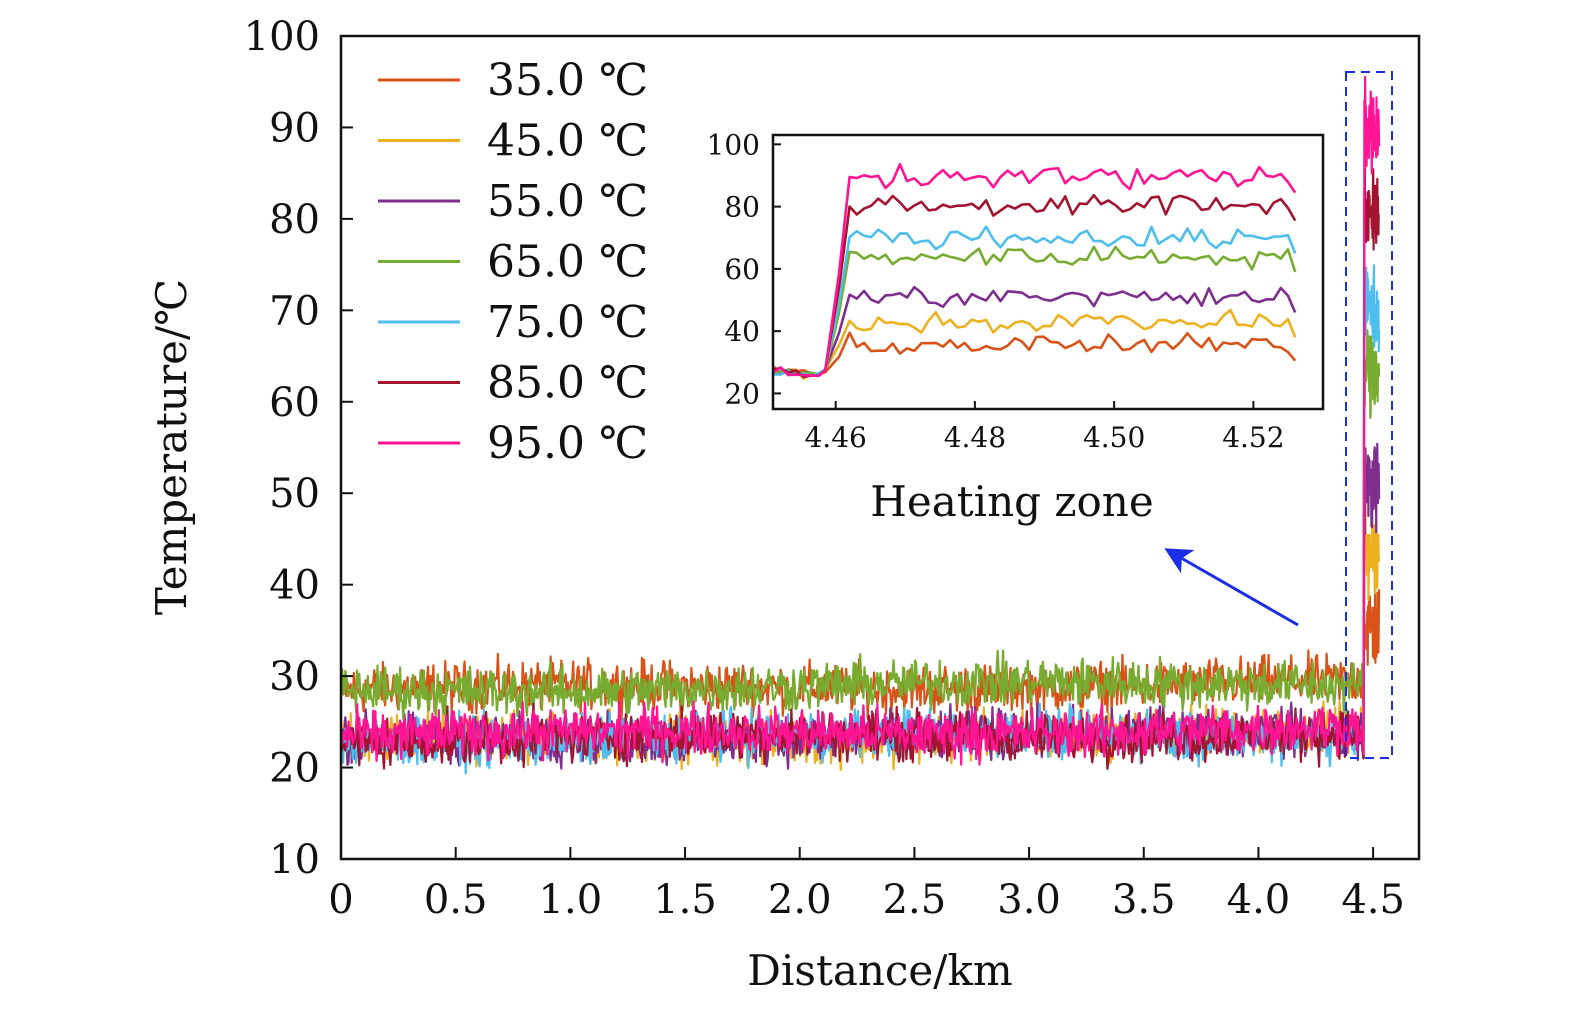 The image size is (1575, 1014). What do you see at coordinates (1011, 501) in the screenshot?
I see `inset-caption: Heating zone` at bounding box center [1011, 501].